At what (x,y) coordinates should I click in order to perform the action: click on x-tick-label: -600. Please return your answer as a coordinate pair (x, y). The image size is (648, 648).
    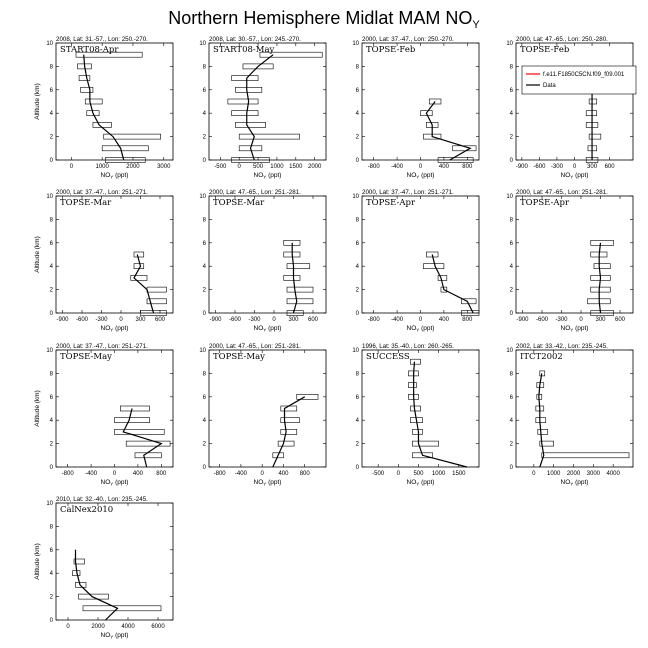
    Looking at the image, I should click on (542, 320).